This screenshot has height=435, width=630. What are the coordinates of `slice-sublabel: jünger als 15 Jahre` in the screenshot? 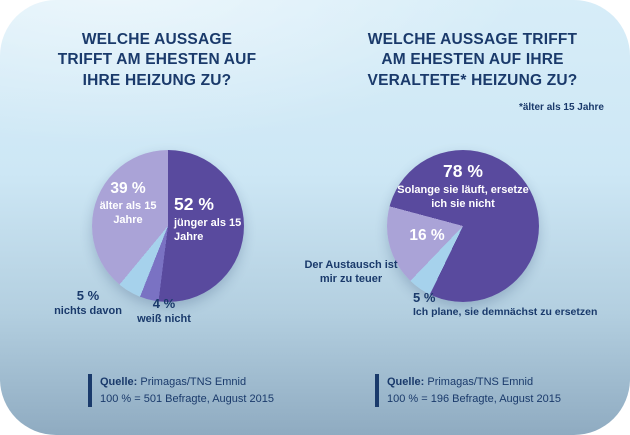 It's located at (208, 230).